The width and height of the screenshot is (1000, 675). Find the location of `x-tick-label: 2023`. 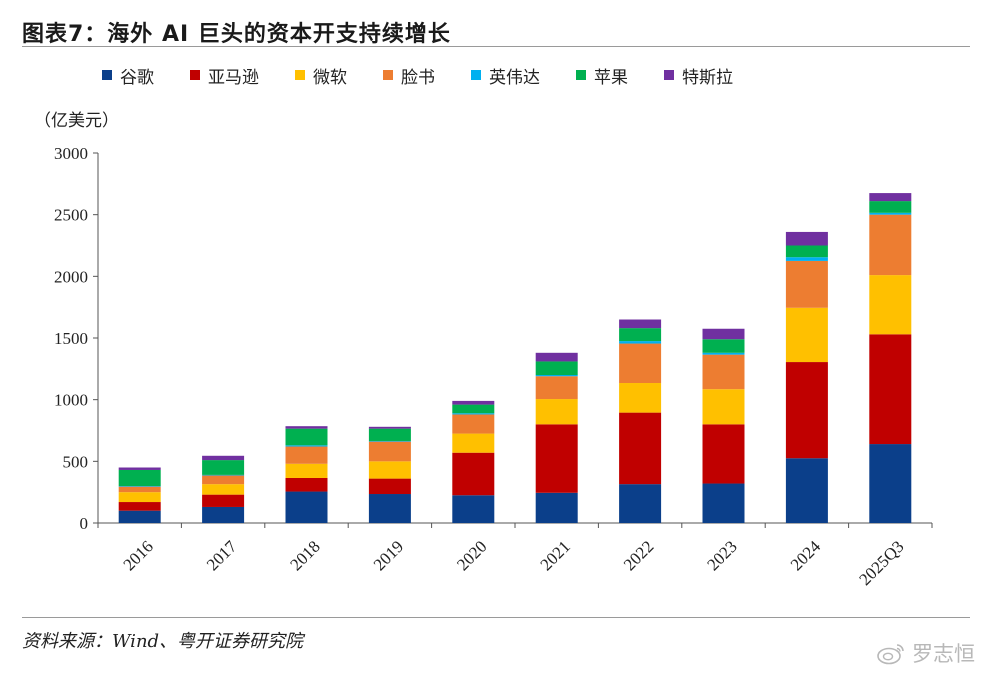

x-tick-label: 2023 is located at coordinates (721, 555).